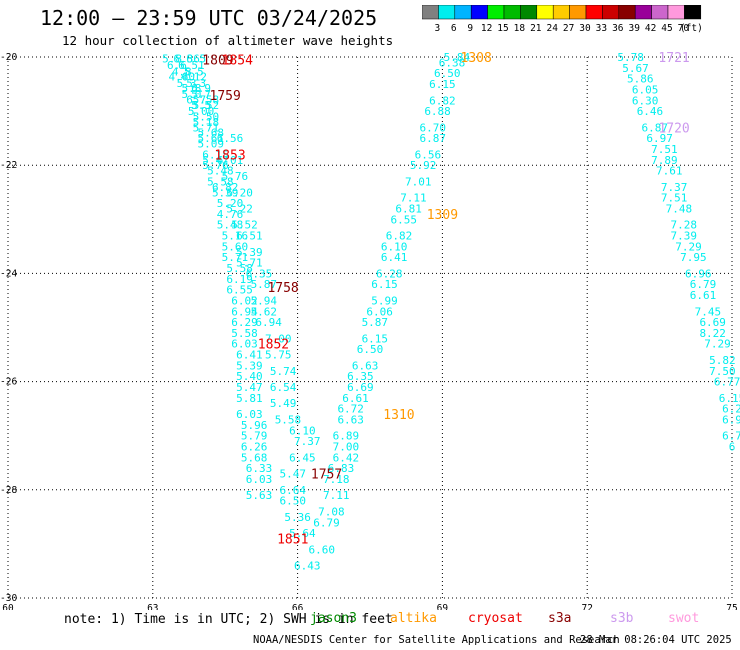 The width and height of the screenshot is (740, 650). Describe the element at coordinates (703, 295) in the screenshot. I see `wave-height-value: 6.61` at that location.